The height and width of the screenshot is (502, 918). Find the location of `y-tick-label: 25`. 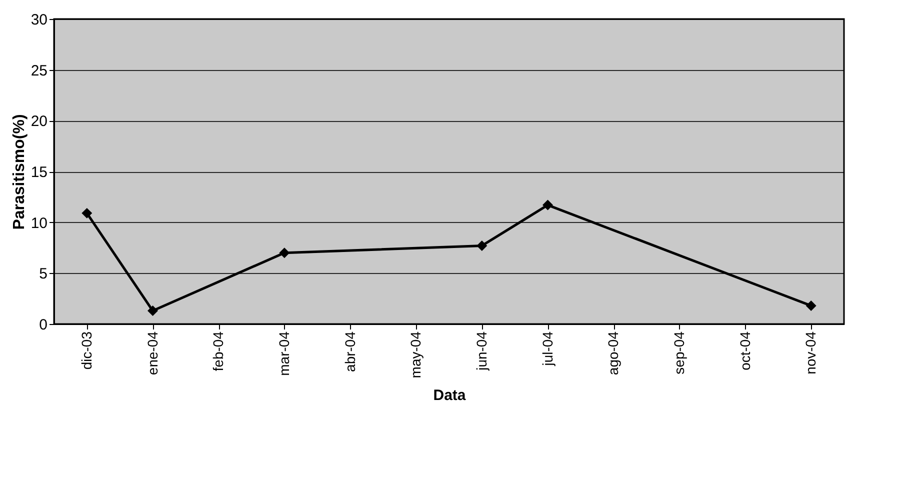

y-tick-label: 25 is located at coordinates (39, 71).